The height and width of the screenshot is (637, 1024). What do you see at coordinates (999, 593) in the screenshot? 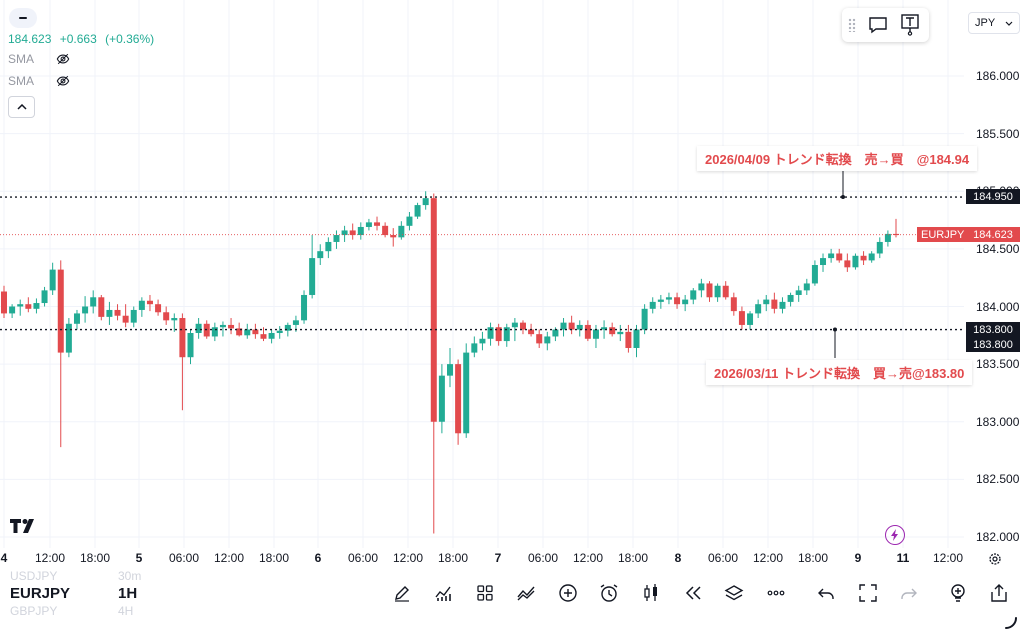
I see `share-icon` at bounding box center [999, 593].